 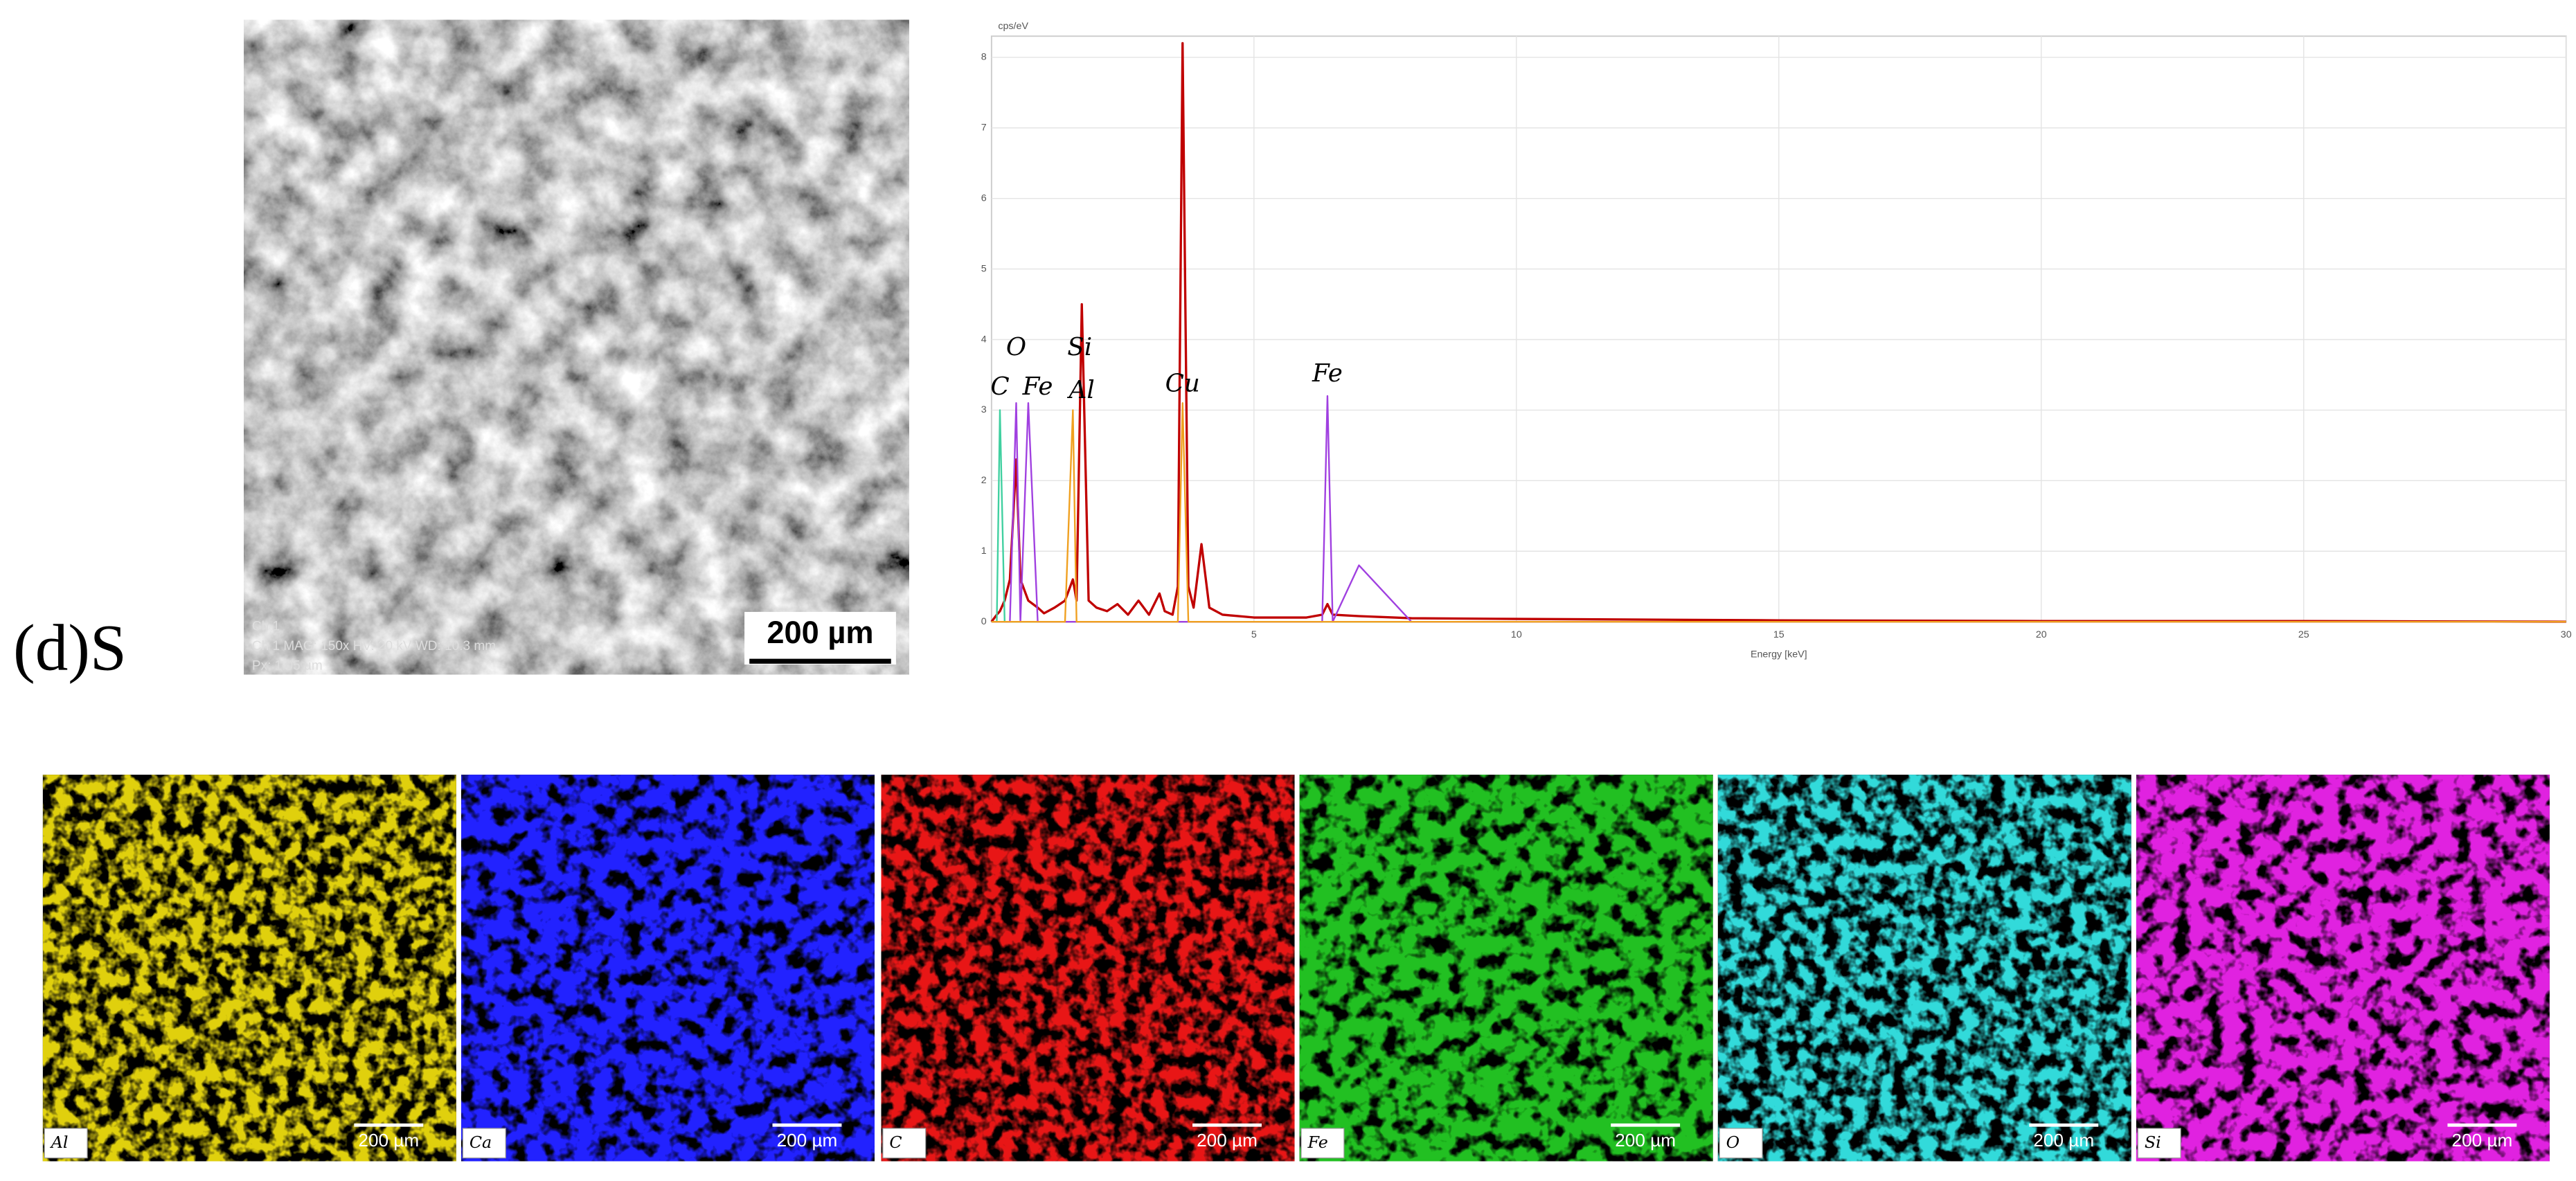 I want to click on sem-info: Ch 1 MAG: 150x HV: 20 kV WD: 10.3 mm, so click(x=374, y=646).